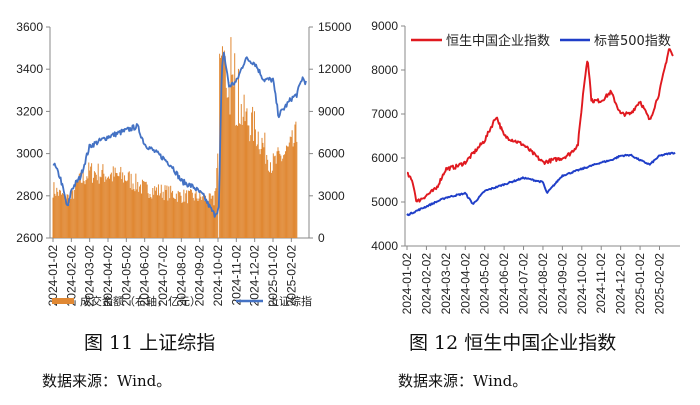 This screenshot has width=700, height=405. Describe the element at coordinates (29, 154) in the screenshot. I see `left-tick-label: 3000` at that location.